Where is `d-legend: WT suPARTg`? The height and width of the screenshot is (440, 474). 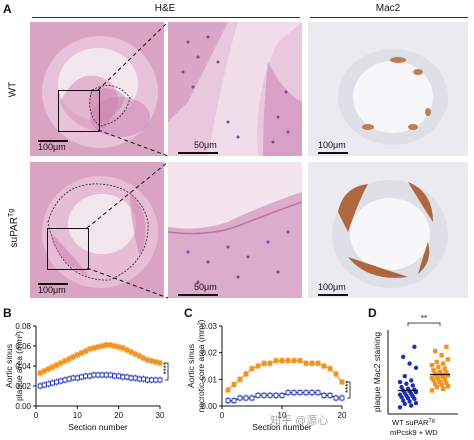 d-legend: WT suPARTg is located at coordinates (413, 422).